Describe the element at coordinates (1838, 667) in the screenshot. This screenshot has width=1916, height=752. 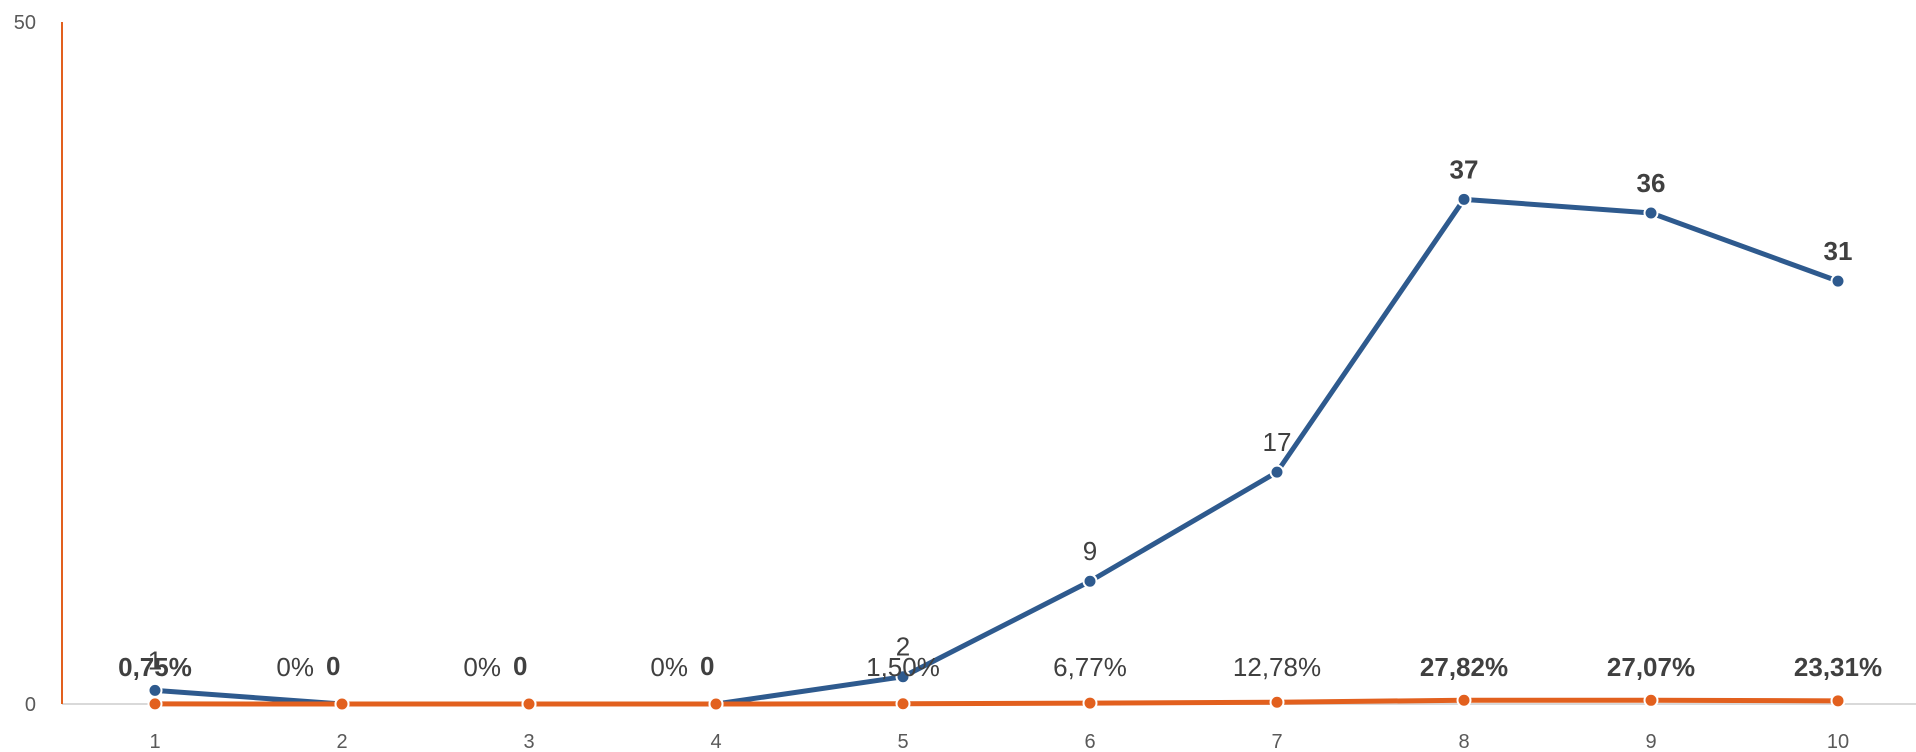
I see `series-2-data-label: 23,31%` at that location.